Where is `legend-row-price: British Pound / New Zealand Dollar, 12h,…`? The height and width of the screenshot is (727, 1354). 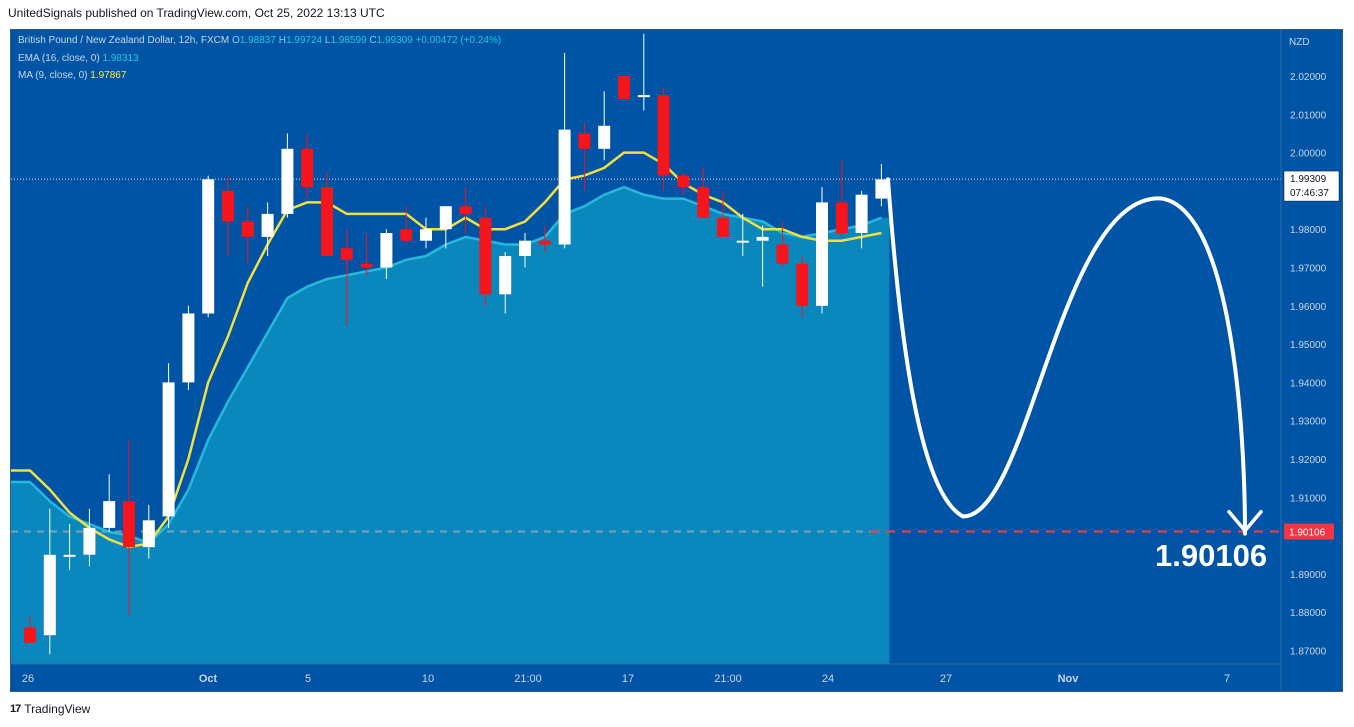 legend-row-price: British Pound / New Zealand Dollar, 12h,… is located at coordinates (259, 40).